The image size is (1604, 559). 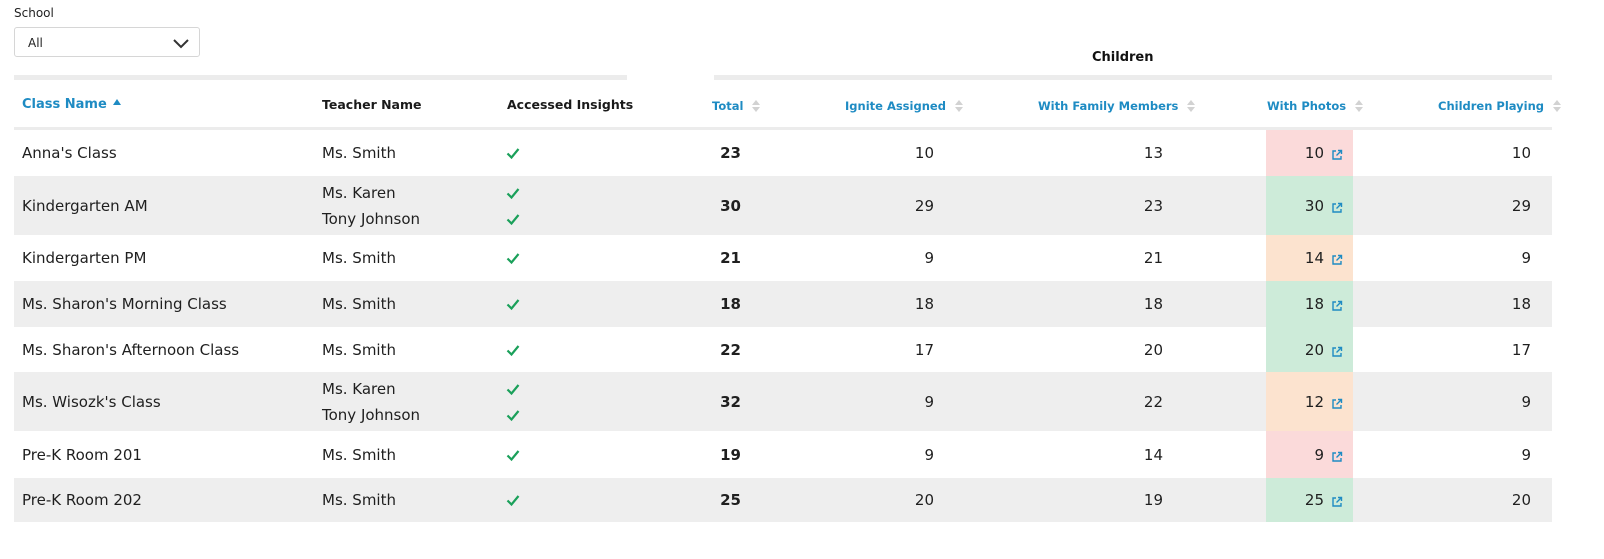 What do you see at coordinates (85, 205) in the screenshot?
I see `class-name-cell: Kindergarten AM` at bounding box center [85, 205].